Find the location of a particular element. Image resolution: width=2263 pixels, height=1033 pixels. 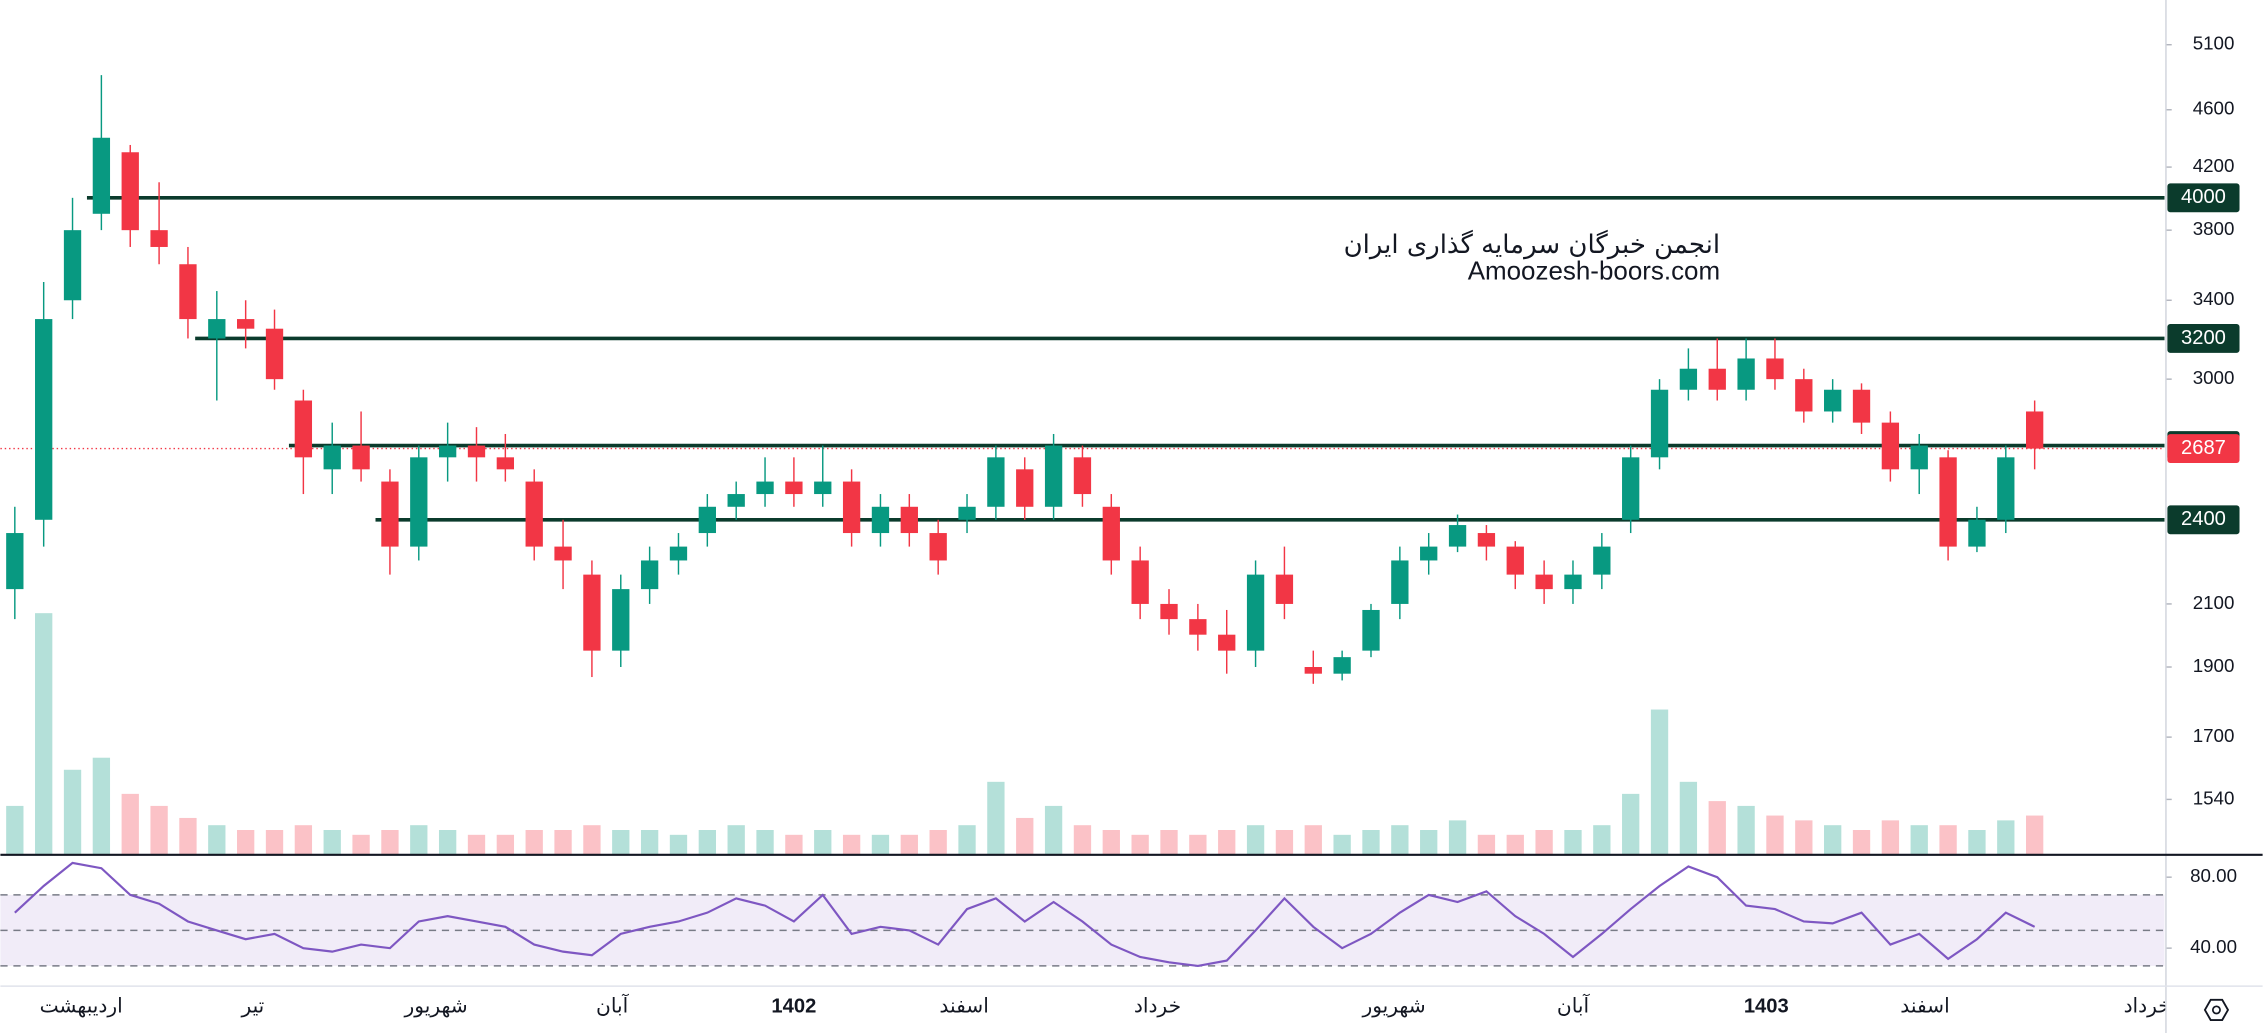

settings-icon is located at coordinates (2216, 1015).